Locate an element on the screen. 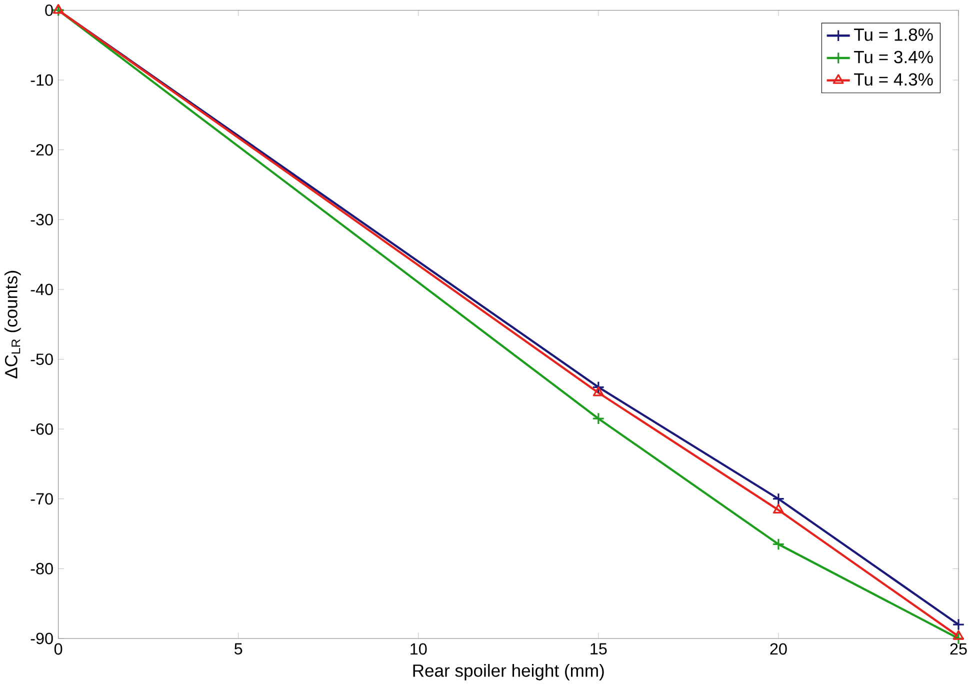 This screenshot has width=972, height=685. y-tick-label: -60 is located at coordinates (41, 429).